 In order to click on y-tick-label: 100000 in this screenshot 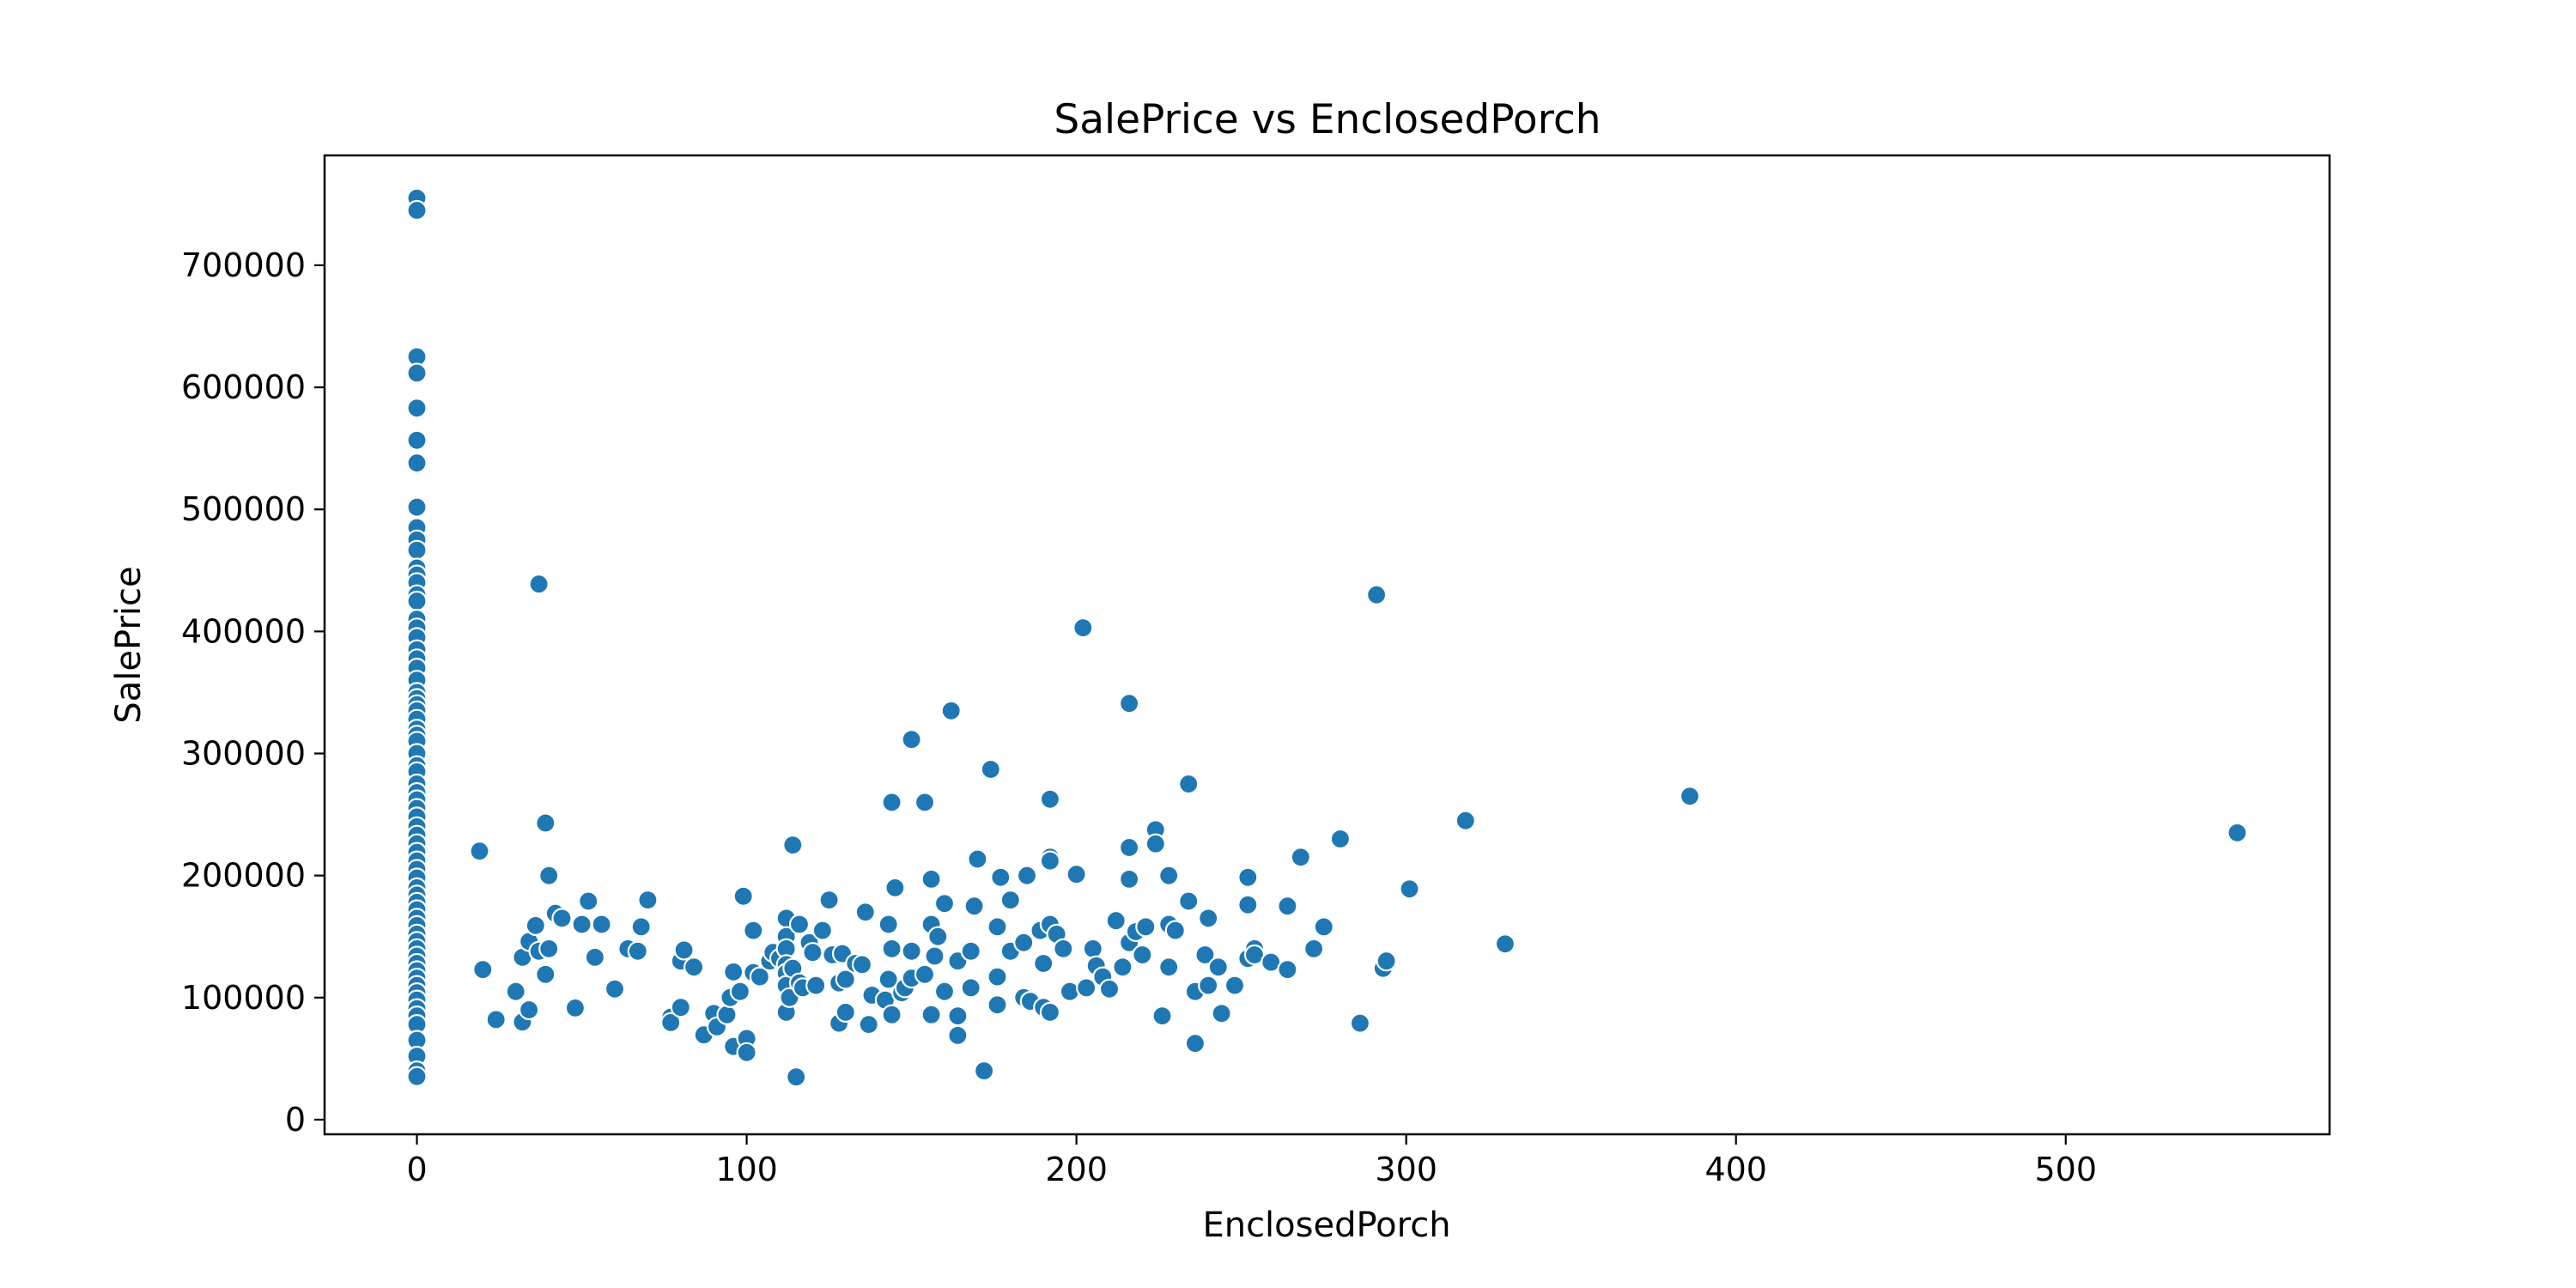, I will do `click(243, 998)`.